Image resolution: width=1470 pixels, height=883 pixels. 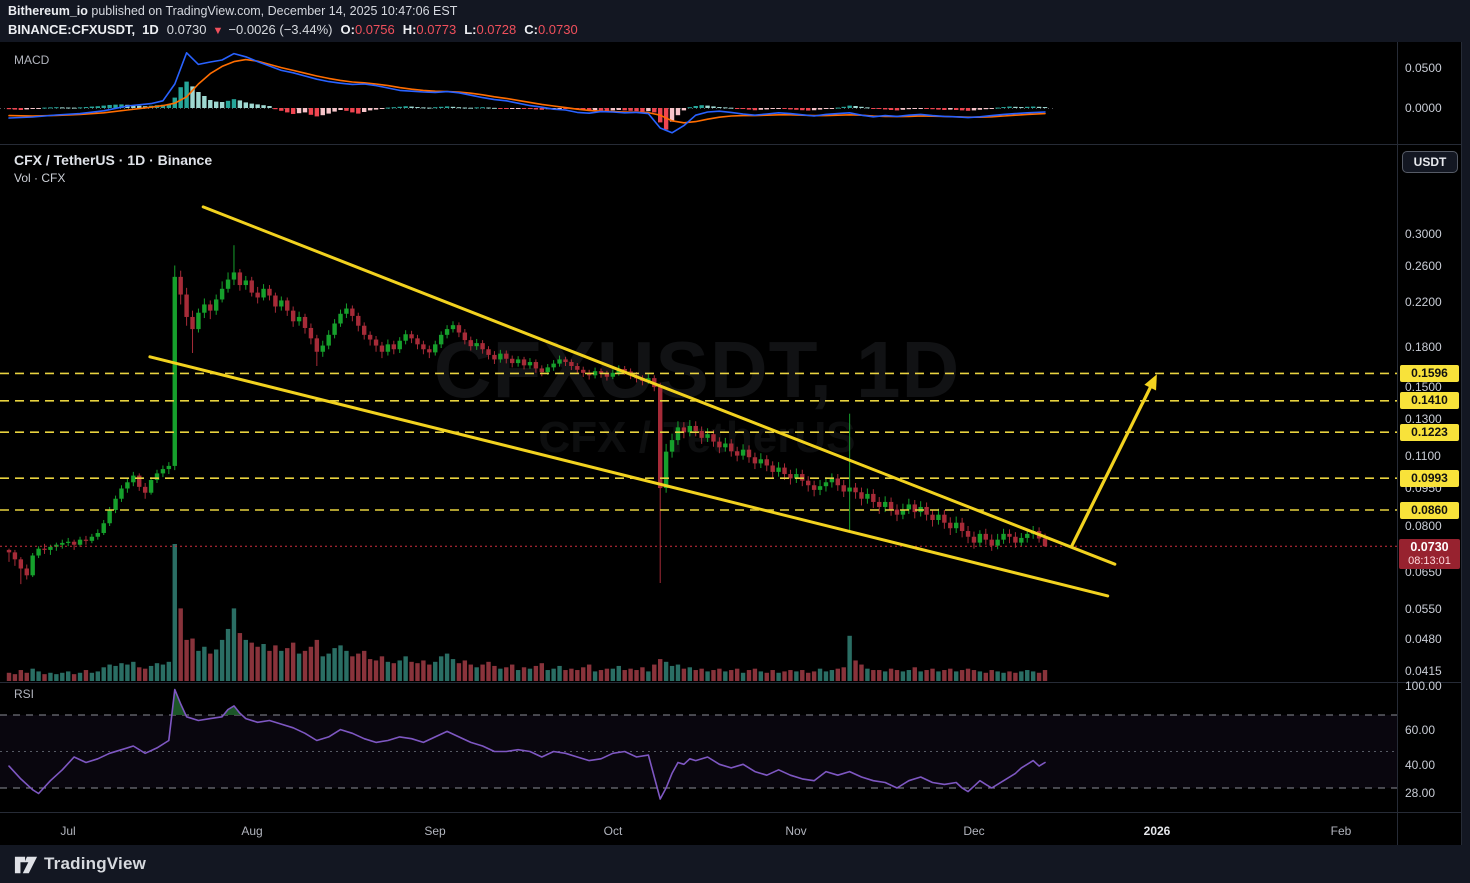 I want to click on level-price-badge: 0.1223, so click(x=1429, y=432).